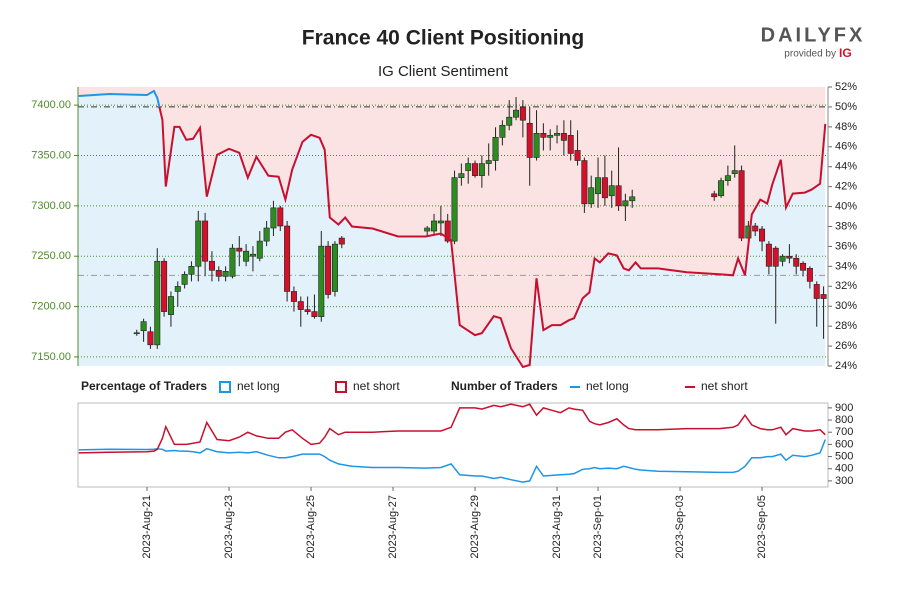 The image size is (900, 600). I want to click on legend-label: net long, so click(258, 386).